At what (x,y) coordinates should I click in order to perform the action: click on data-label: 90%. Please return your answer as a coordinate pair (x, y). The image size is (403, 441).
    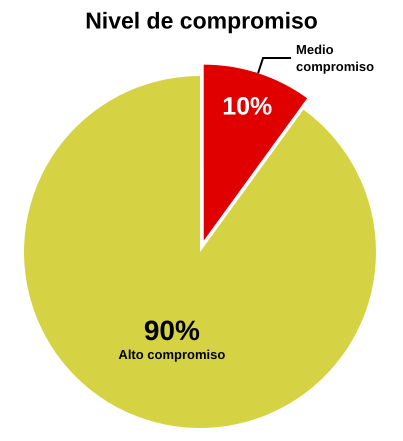
    Looking at the image, I should click on (172, 330).